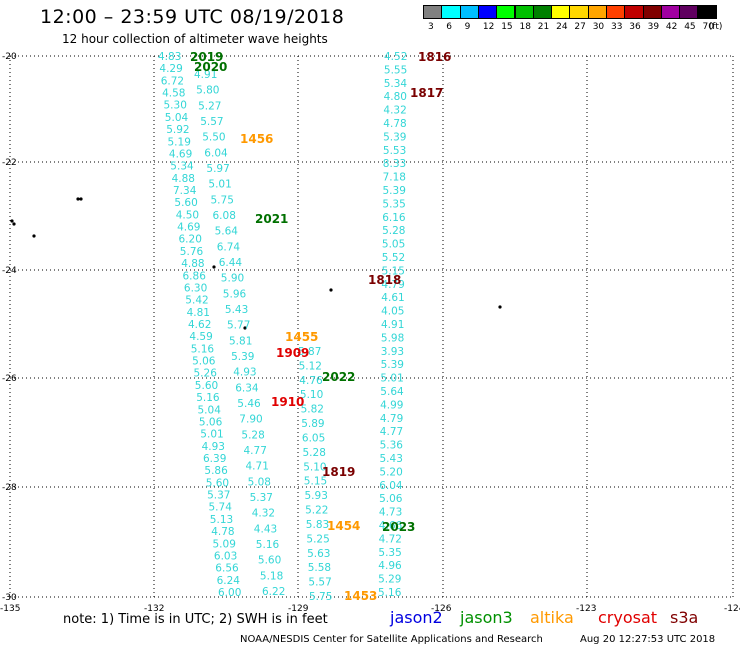  Describe the element at coordinates (426, 93) in the screenshot. I see `pass-time-label: 1817` at that location.